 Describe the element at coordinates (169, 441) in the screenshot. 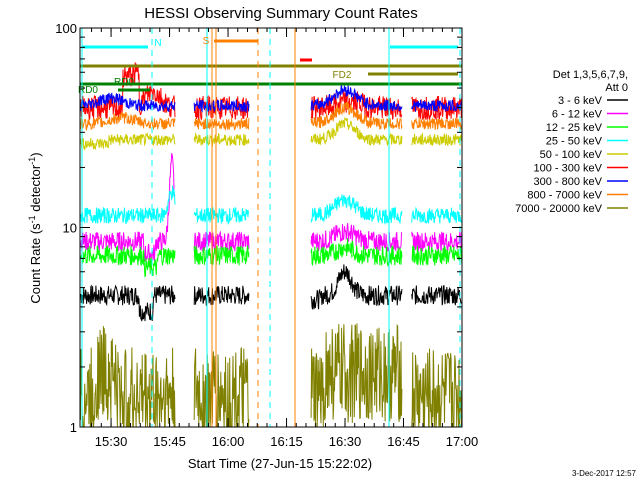

I see `x-tick-label: 15:45` at that location.